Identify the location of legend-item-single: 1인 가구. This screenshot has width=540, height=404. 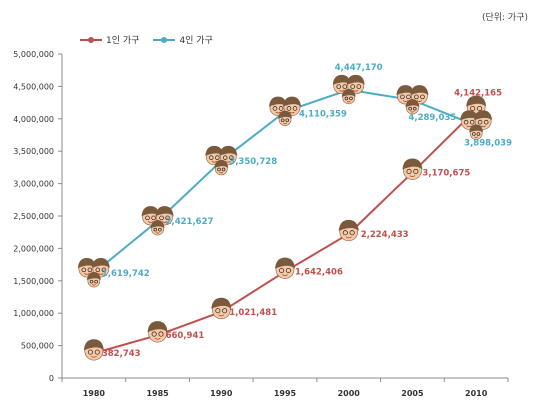
(109, 39).